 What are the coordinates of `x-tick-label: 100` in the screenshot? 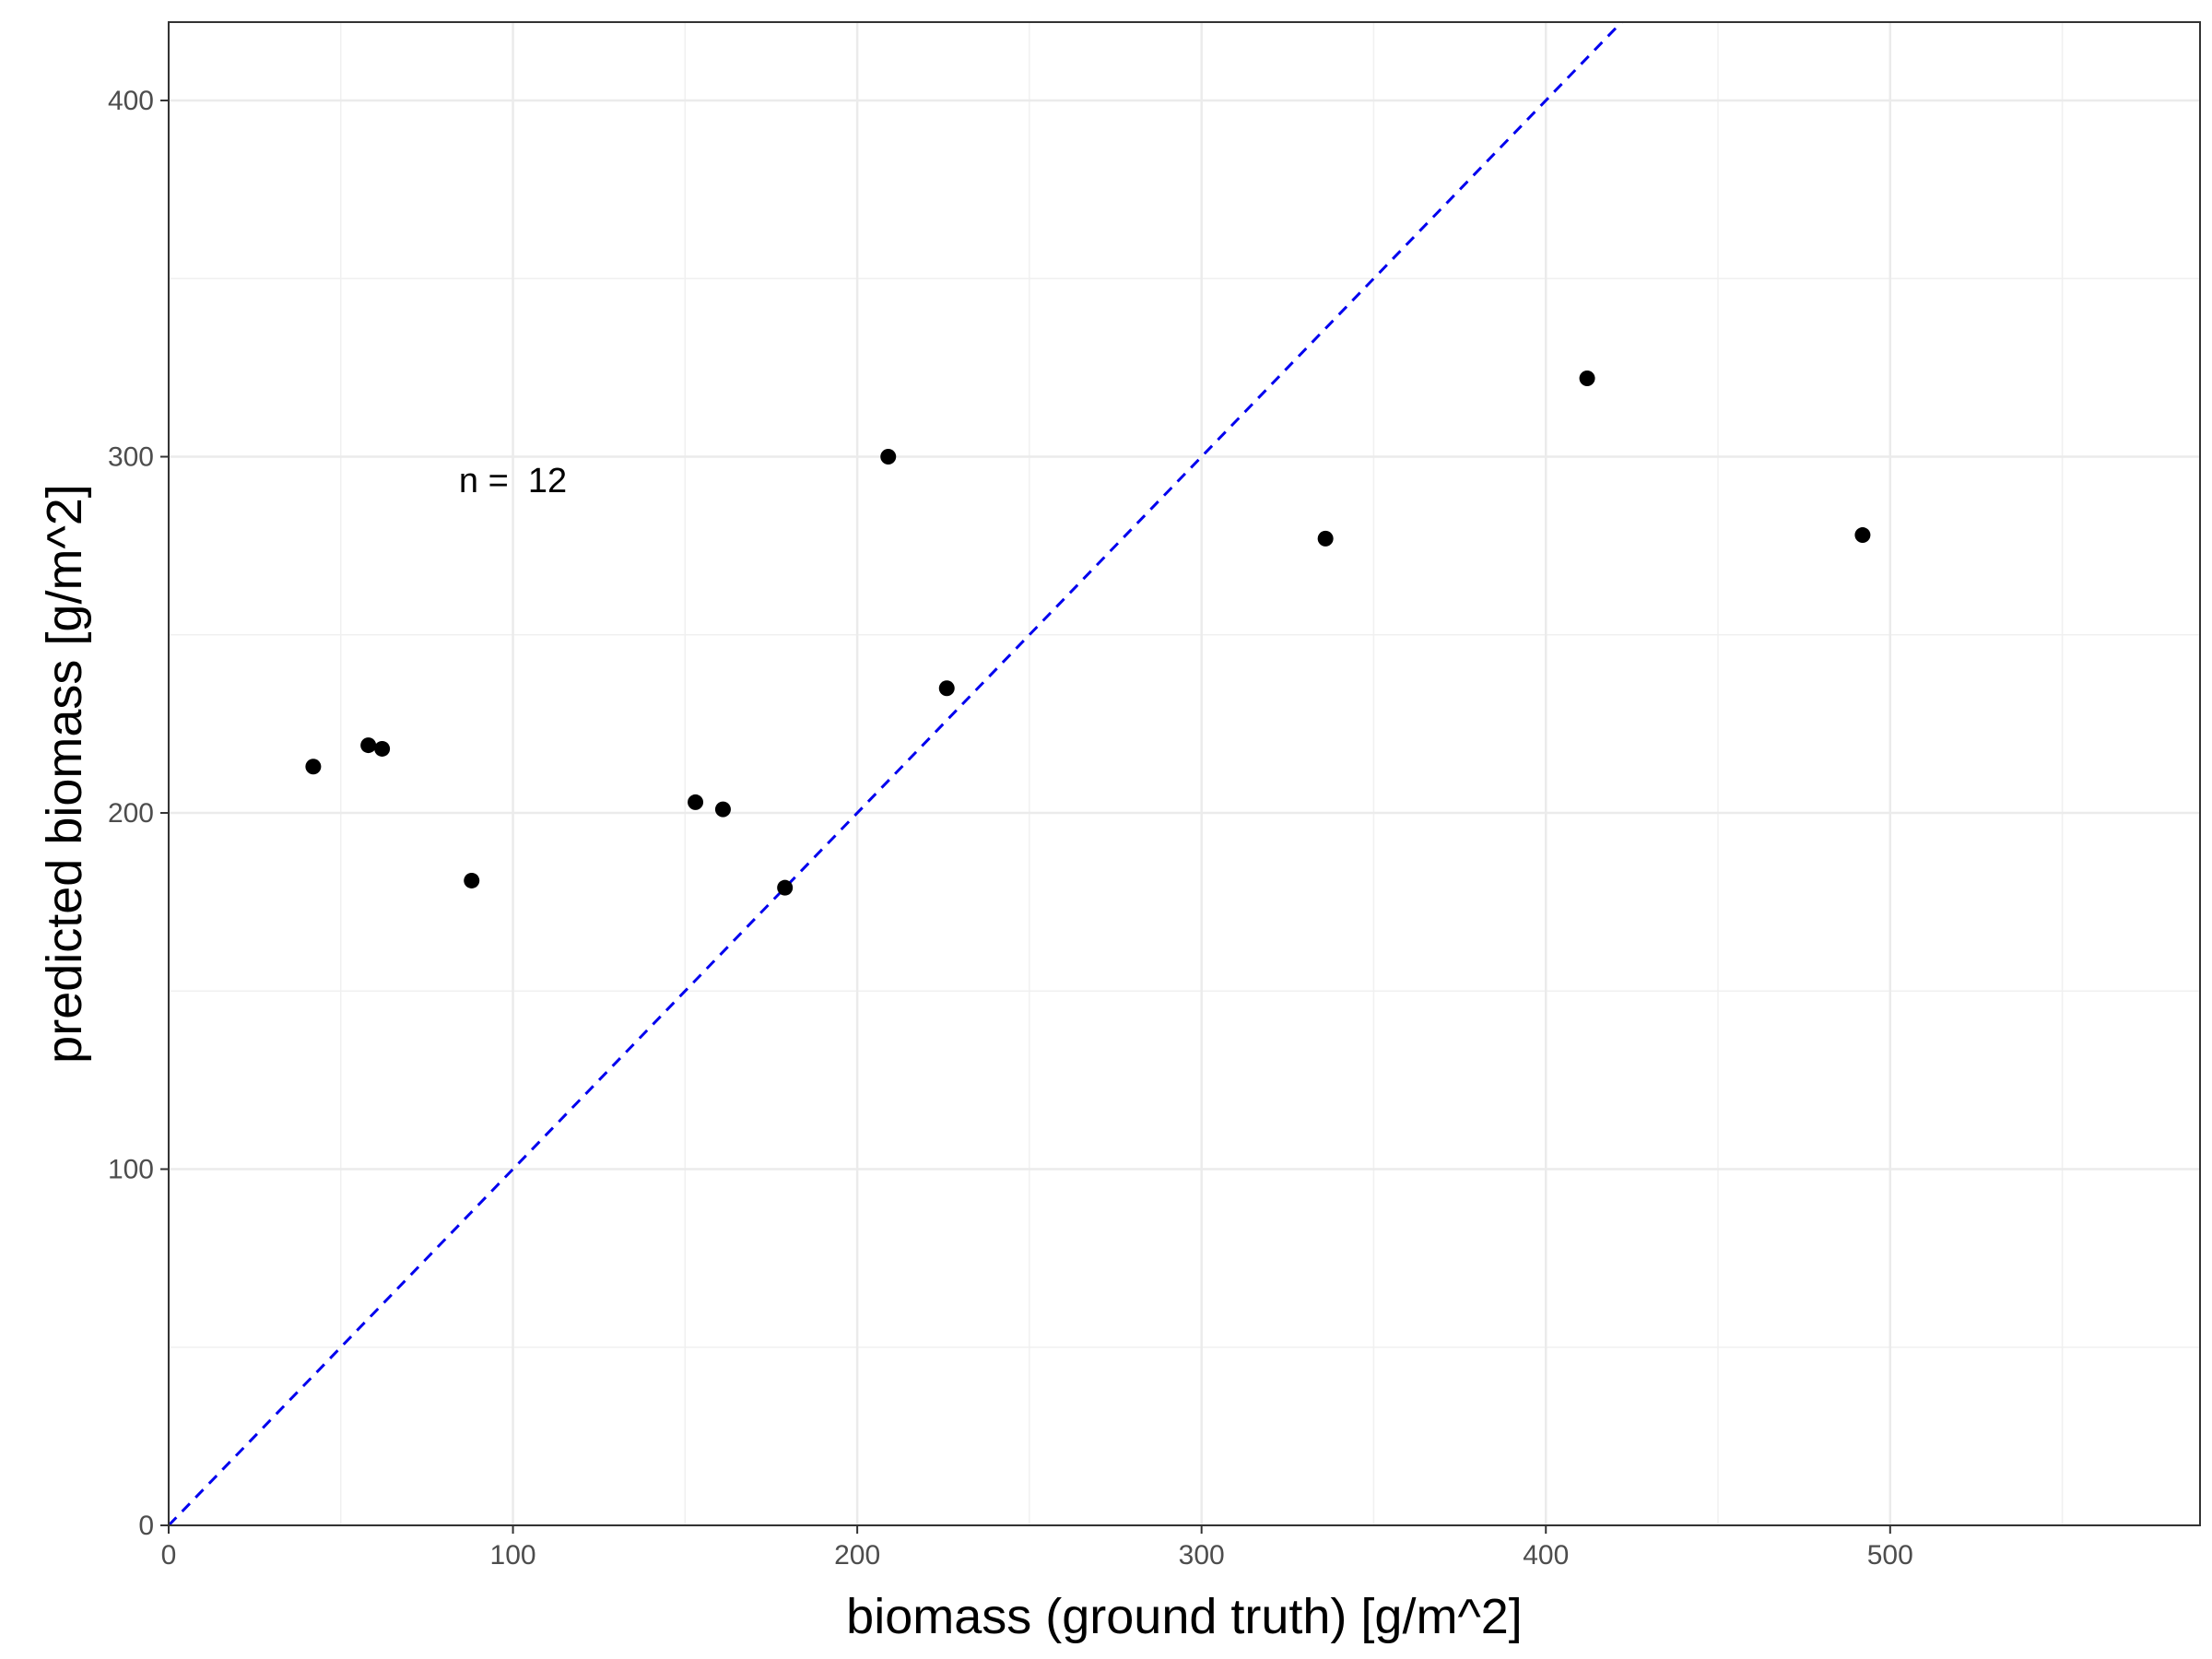 It's located at (513, 1555).